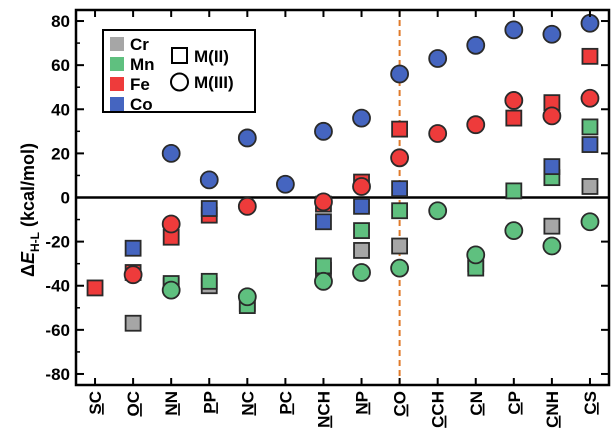 The width and height of the screenshot is (612, 439). Describe the element at coordinates (400, 129) in the screenshot. I see `data-point-fe-m2-co` at that location.